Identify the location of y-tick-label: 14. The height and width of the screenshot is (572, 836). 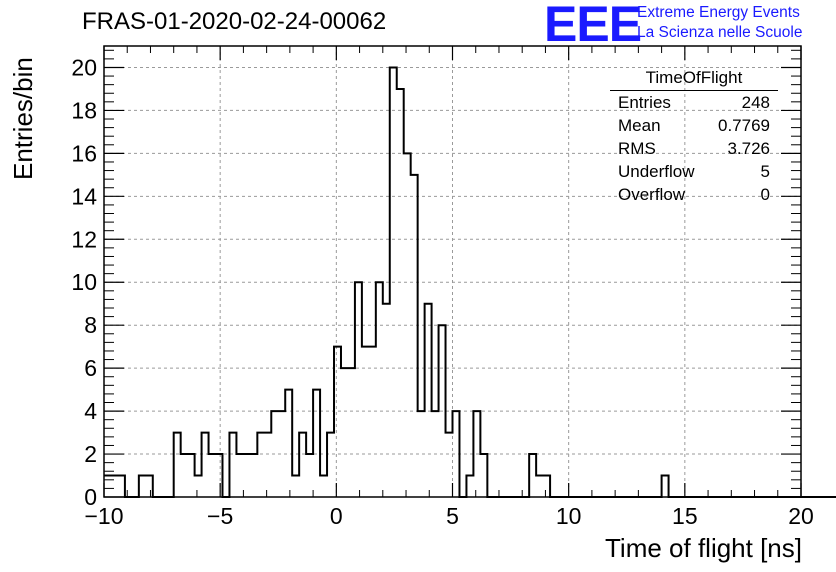
(84, 196).